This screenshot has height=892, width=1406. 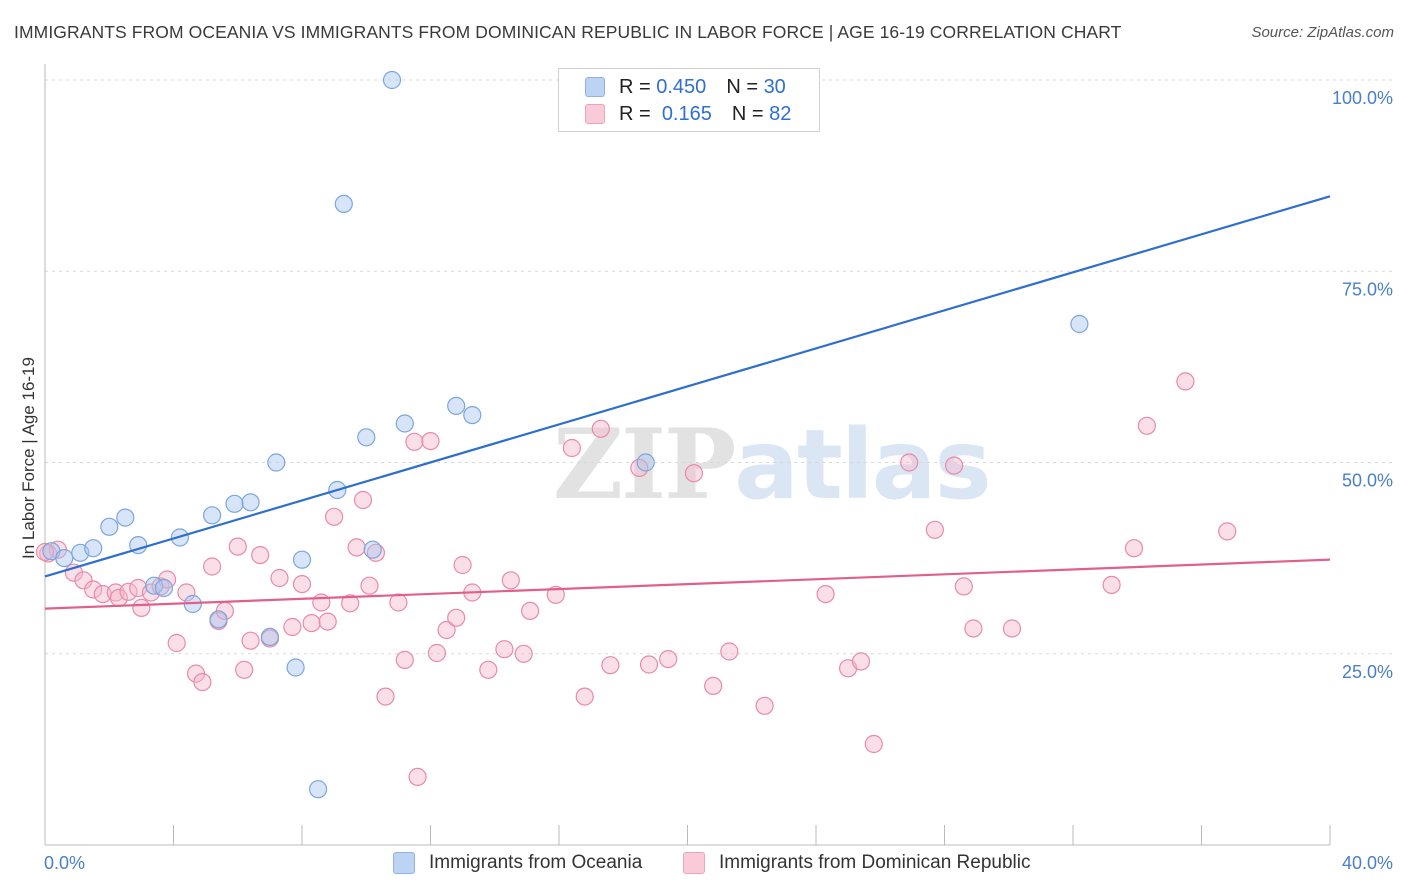 I want to click on y-tick-label: 100.0%, so click(x=1362, y=98).